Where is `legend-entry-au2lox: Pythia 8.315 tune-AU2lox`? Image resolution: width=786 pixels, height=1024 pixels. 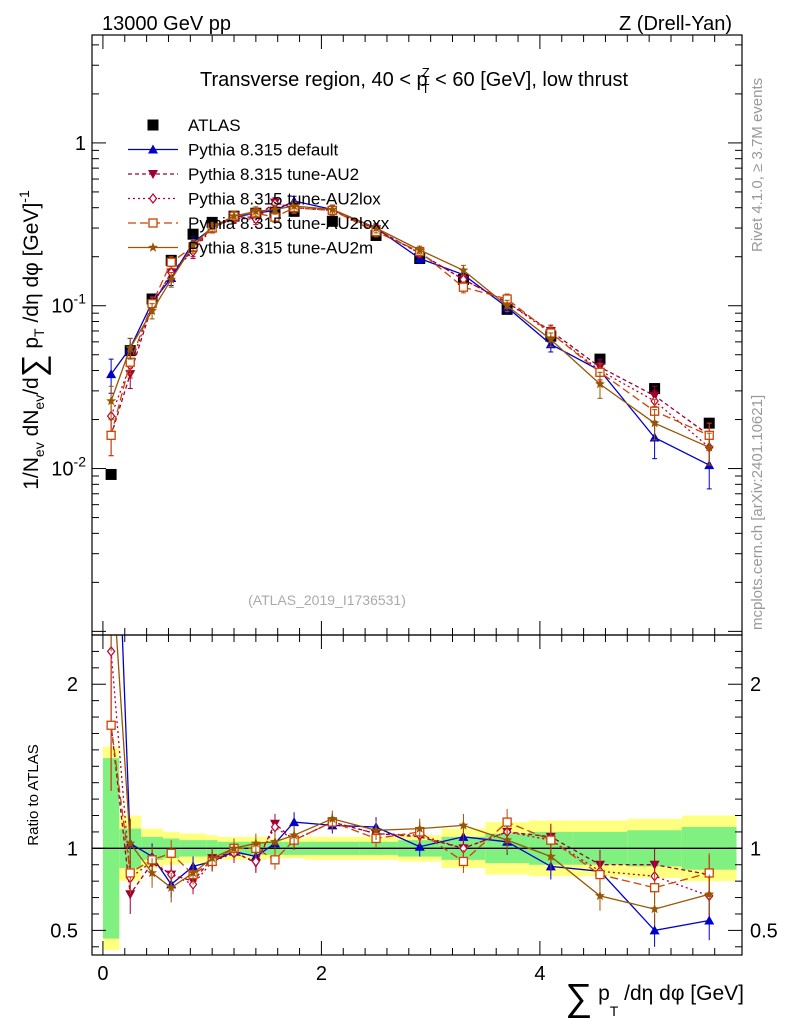 legend-entry-au2lox: Pythia 8.315 tune-AU2lox is located at coordinates (254, 199).